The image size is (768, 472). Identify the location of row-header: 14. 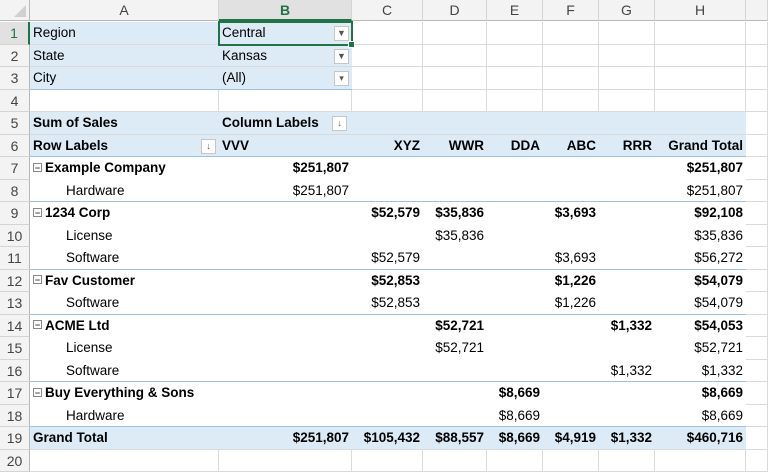
(15, 326).